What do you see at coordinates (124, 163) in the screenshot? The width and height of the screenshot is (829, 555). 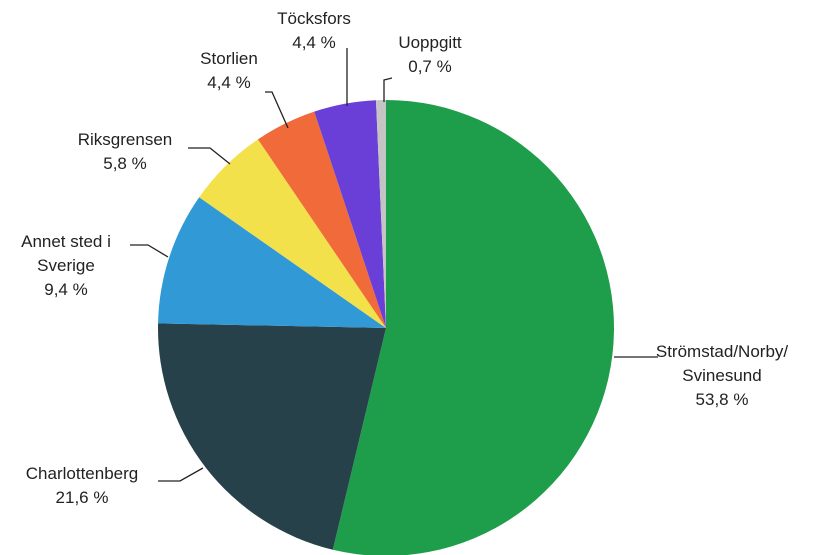 I see `slice-value-label: 5,8 %` at bounding box center [124, 163].